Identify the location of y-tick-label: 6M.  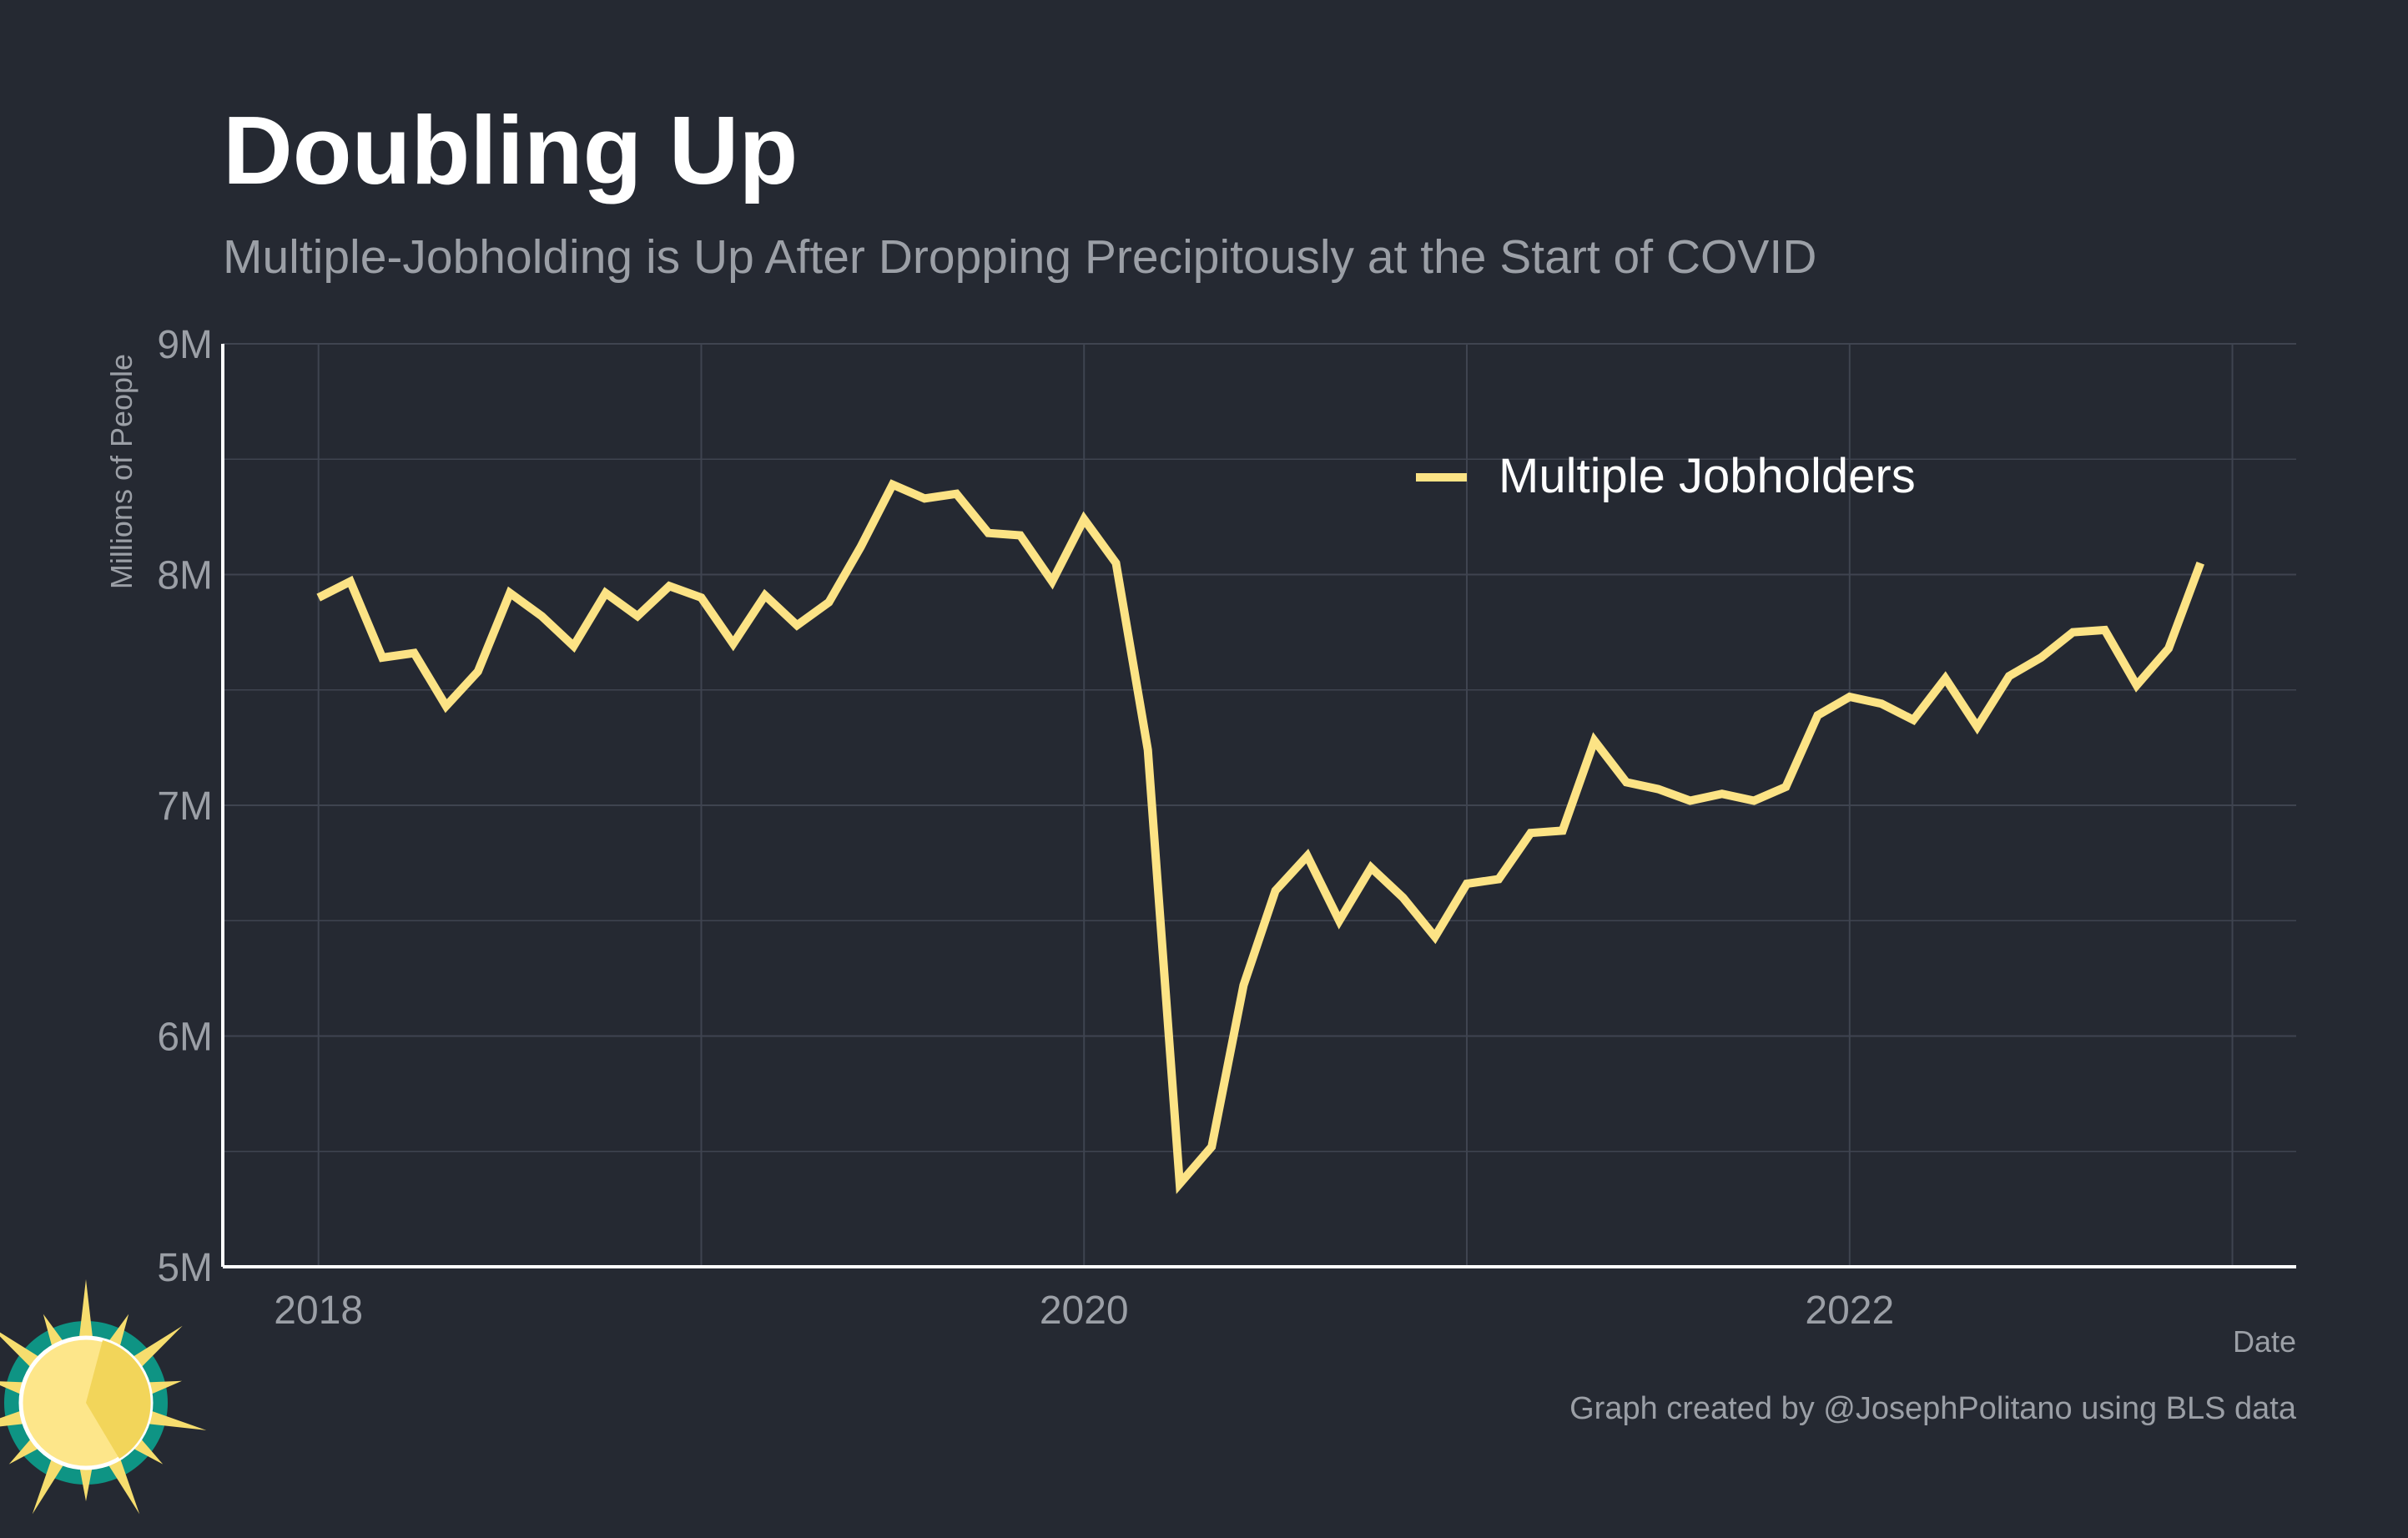
(185, 1038).